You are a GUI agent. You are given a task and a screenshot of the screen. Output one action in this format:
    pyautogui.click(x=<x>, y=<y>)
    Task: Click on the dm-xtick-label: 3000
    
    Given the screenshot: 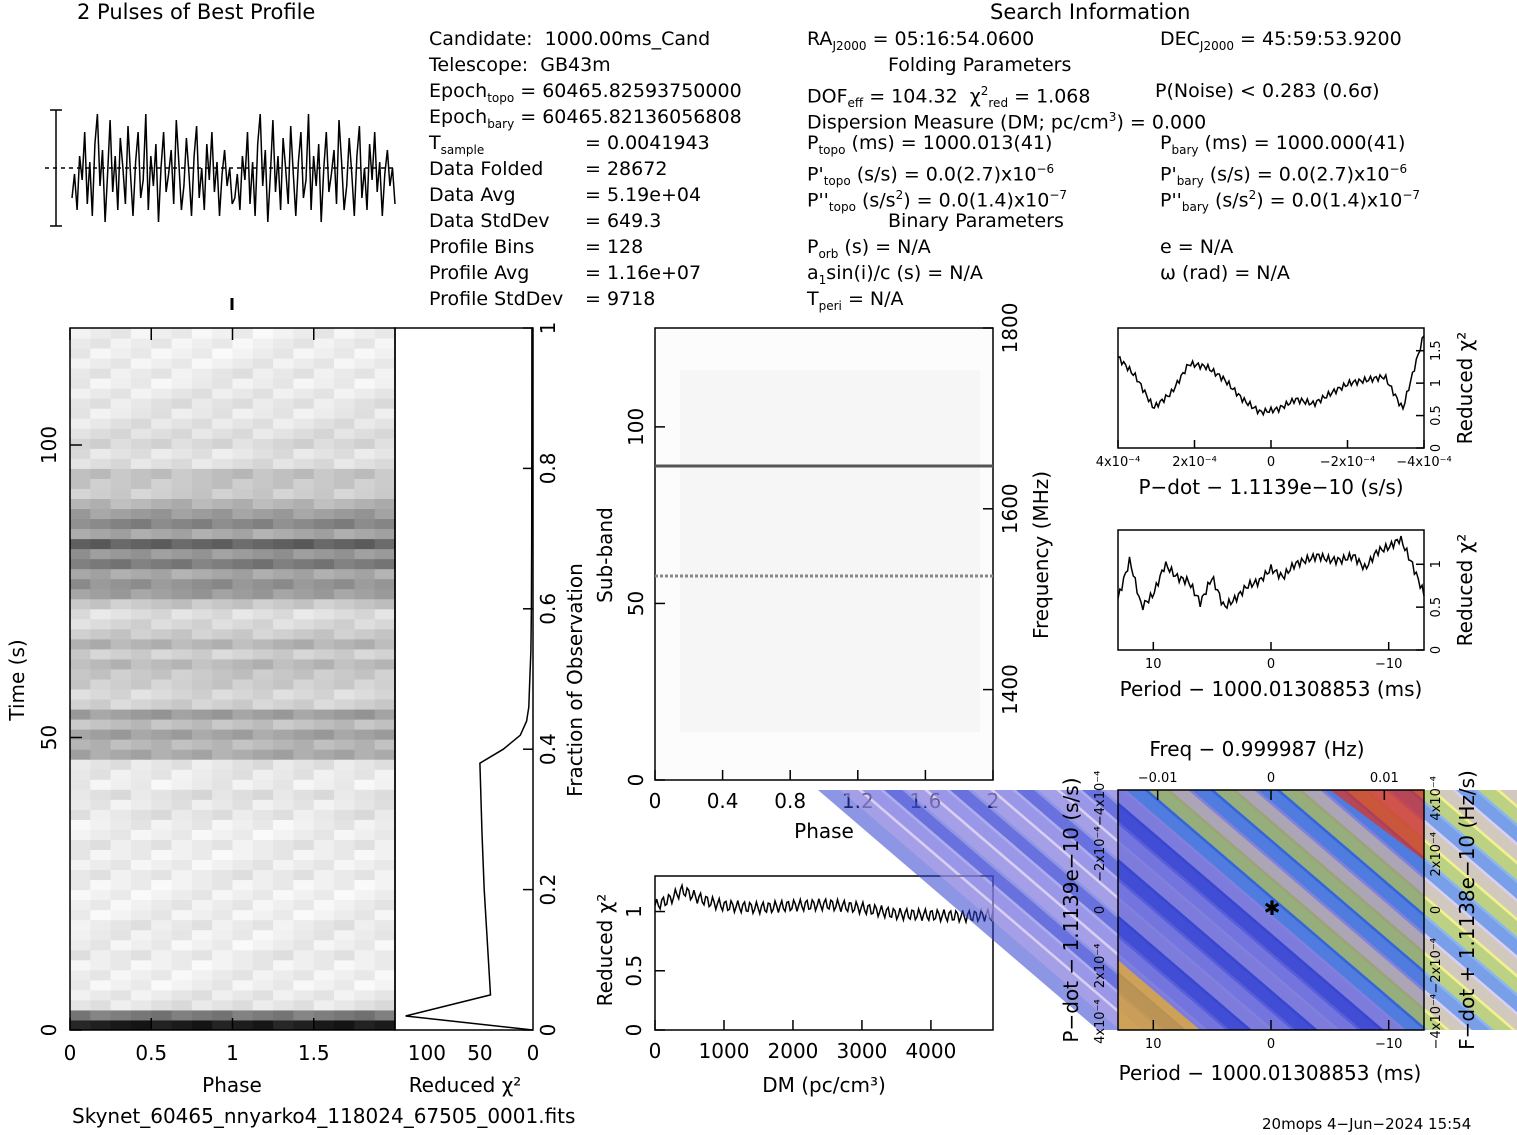 What is the action you would take?
    pyautogui.click(x=861, y=1051)
    